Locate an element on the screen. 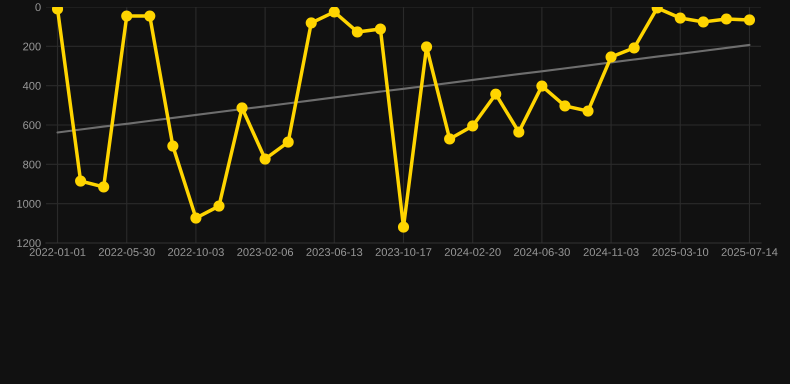 This screenshot has height=384, width=790. x-tick-label: 2025-03-10 is located at coordinates (680, 252).